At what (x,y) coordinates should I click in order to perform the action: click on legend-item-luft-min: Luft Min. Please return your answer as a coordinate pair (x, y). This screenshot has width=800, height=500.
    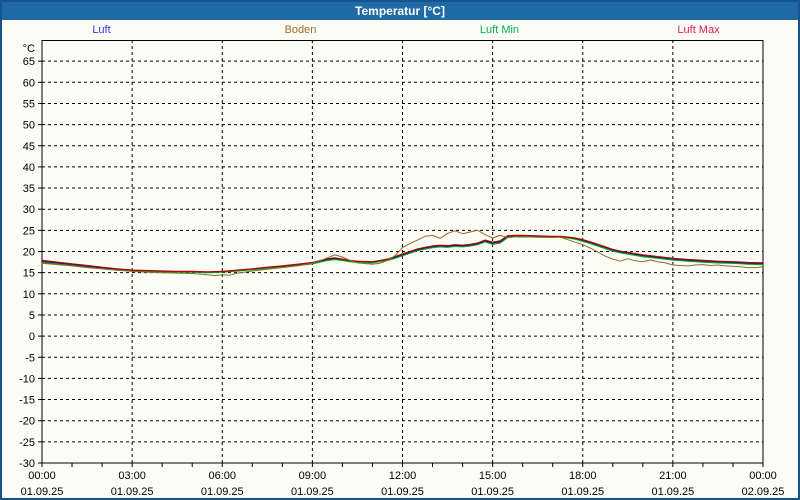
    Looking at the image, I should click on (499, 30).